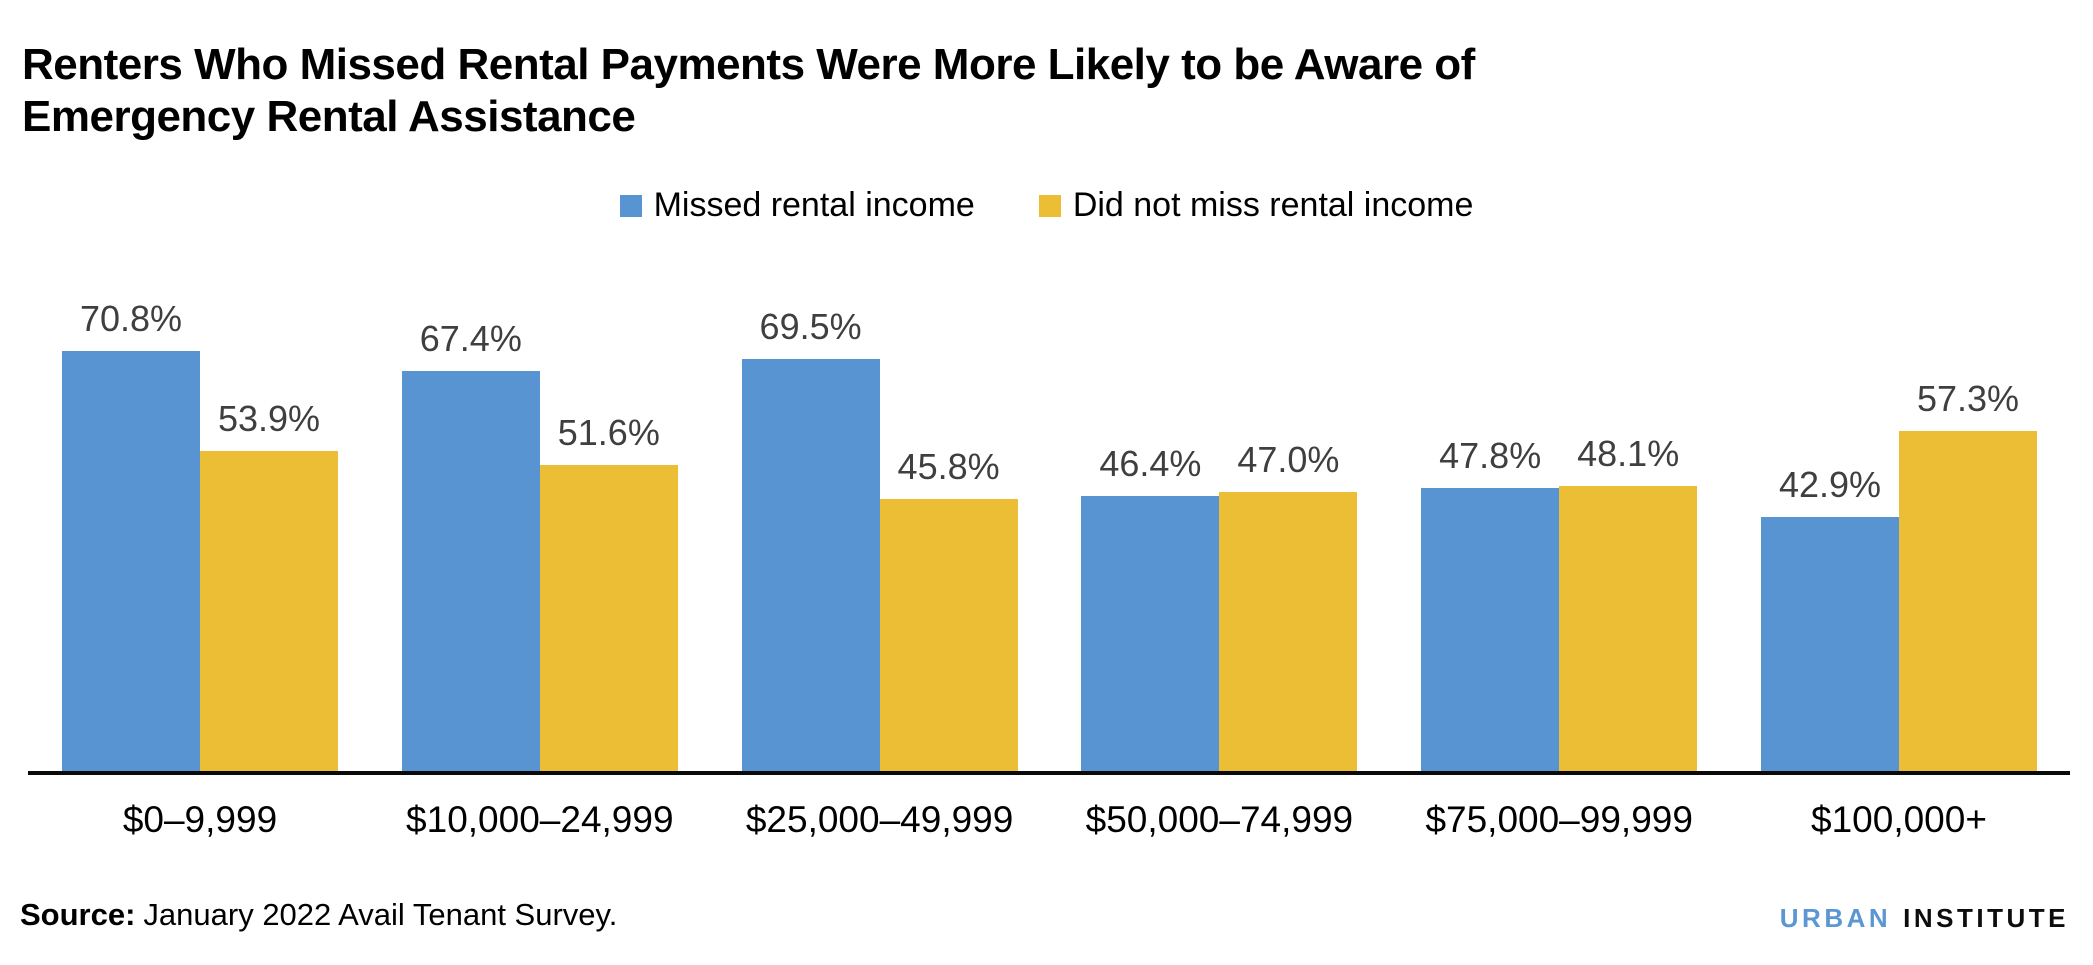  Describe the element at coordinates (814, 205) in the screenshot. I see `legend-label: Missed rental income` at that location.